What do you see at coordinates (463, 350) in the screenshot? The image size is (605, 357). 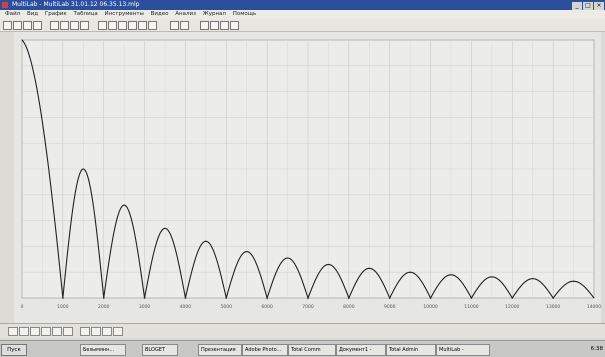 I see `task-8: MultiLab -` at bounding box center [463, 350].